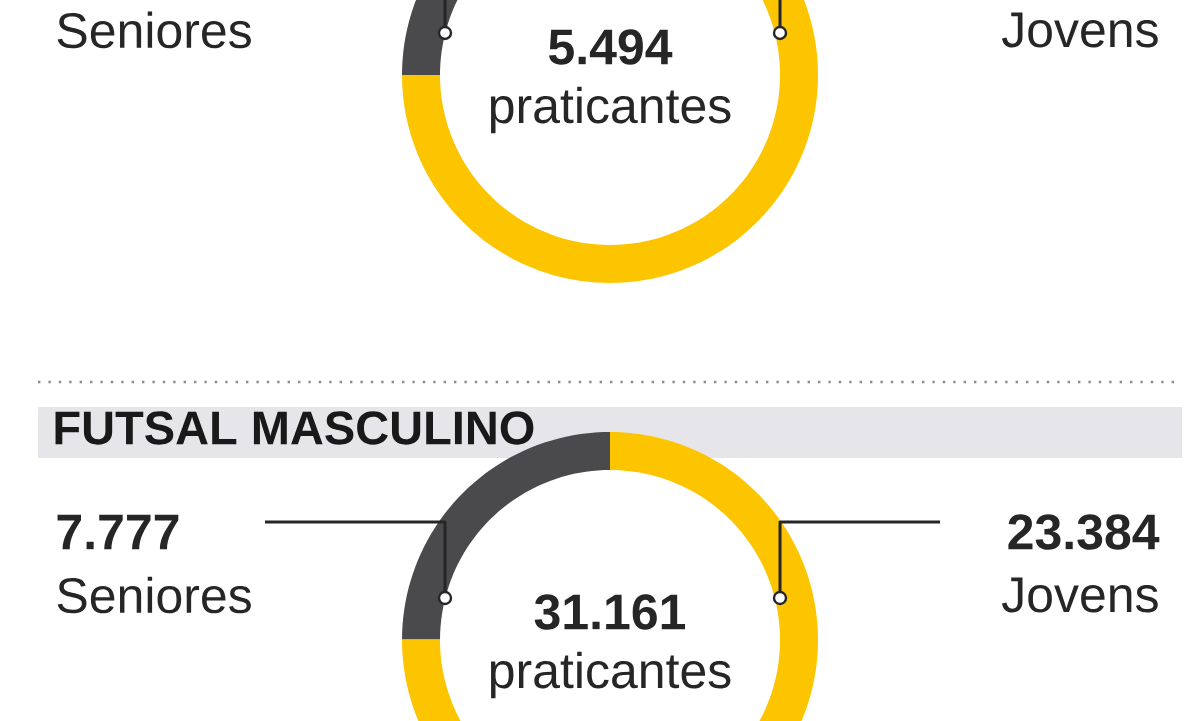 Image resolution: width=1200 pixels, height=721 pixels. What do you see at coordinates (1084, 532) in the screenshot?
I see `data-label: 23.384` at bounding box center [1084, 532].